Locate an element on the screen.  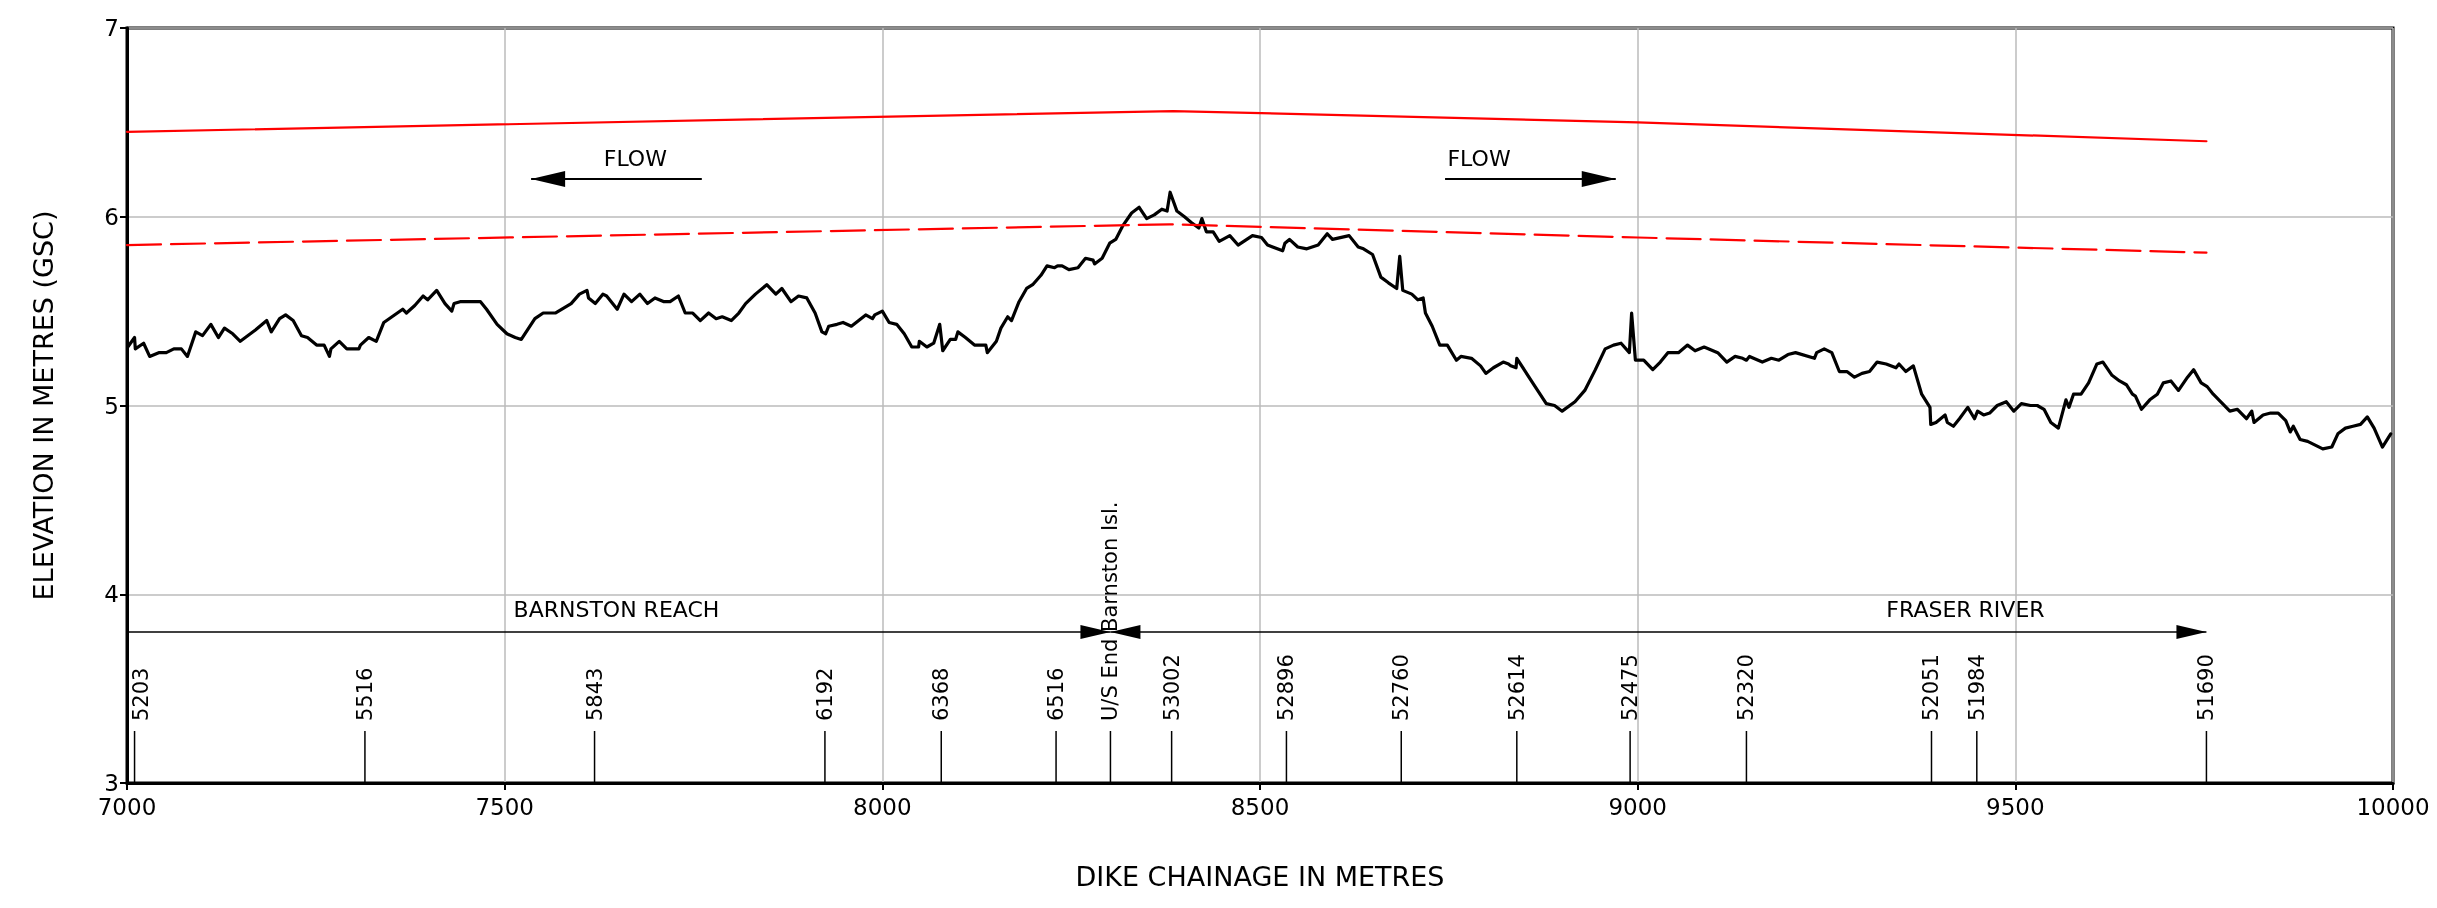
annotation: 53002 is located at coordinates (1171, 687).